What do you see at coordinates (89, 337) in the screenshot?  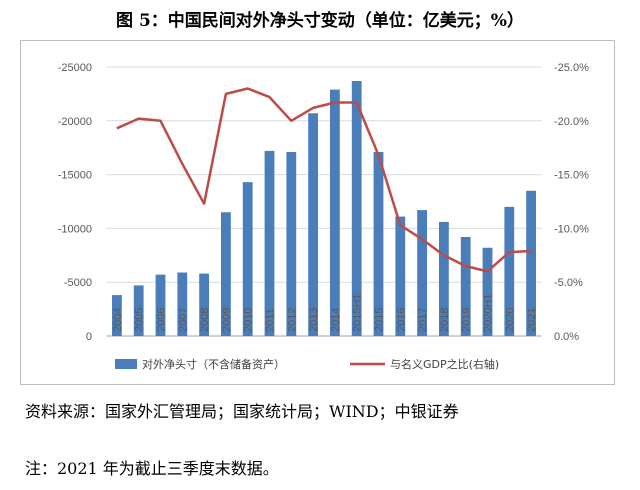 I see `y-left-tick-label: 0` at bounding box center [89, 337].